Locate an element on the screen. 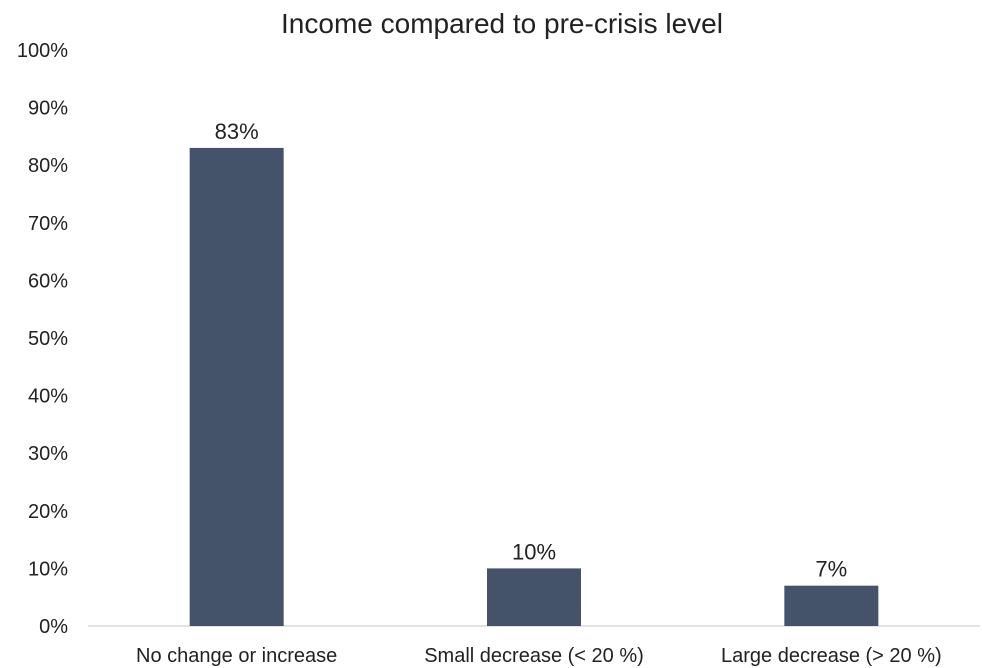 The height and width of the screenshot is (668, 982). x-tick-label: Large decrease (> 20 %) is located at coordinates (831, 656).